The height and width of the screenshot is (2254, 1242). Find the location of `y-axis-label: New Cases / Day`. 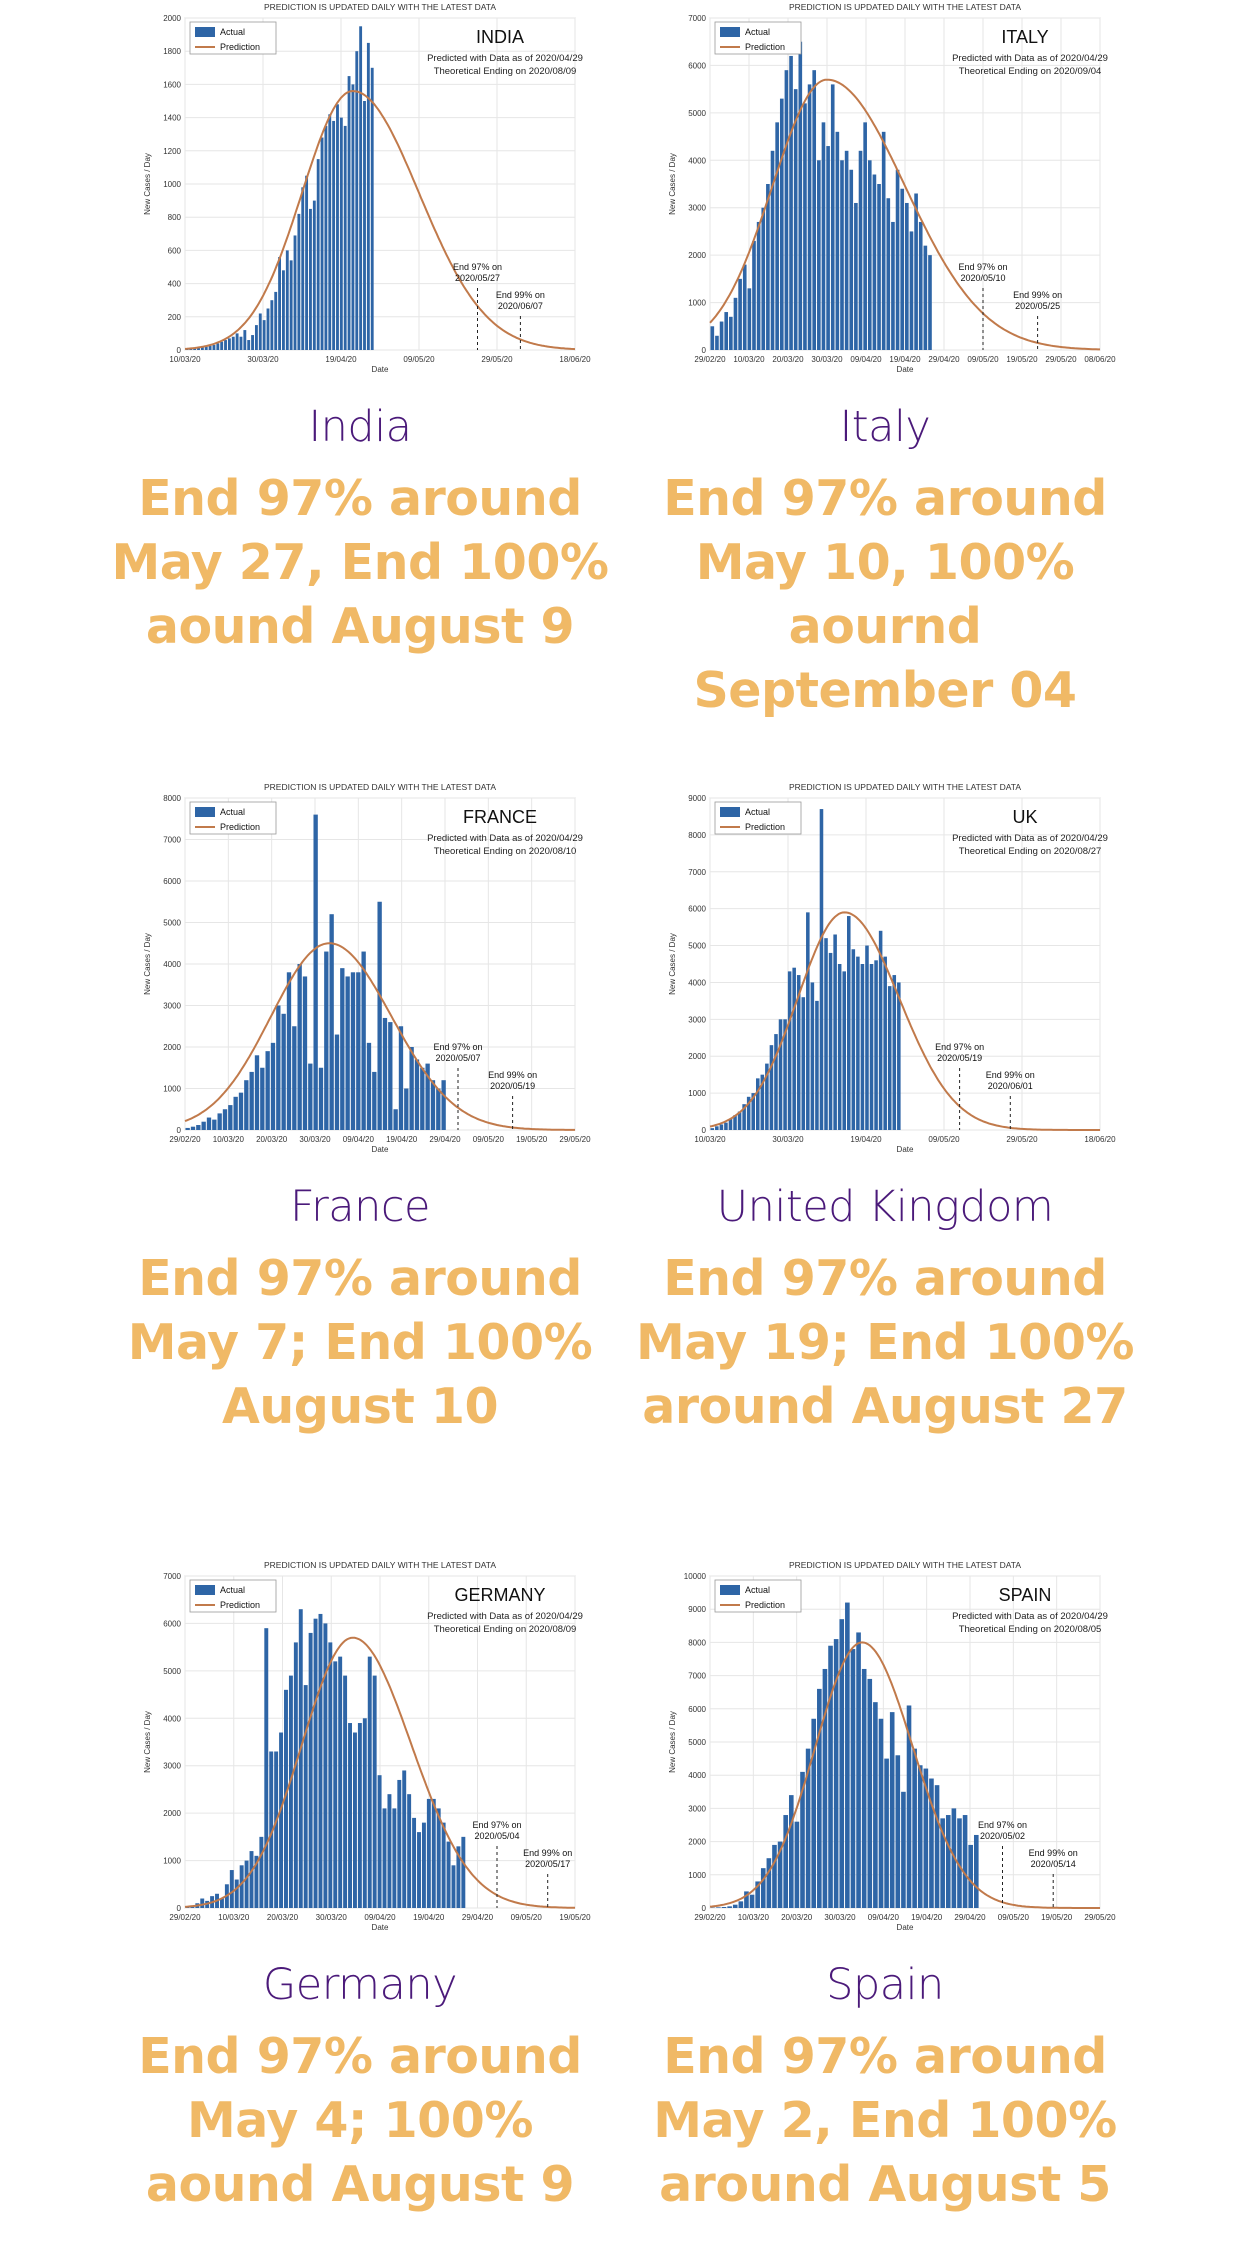

y-axis-label: New Cases / Day is located at coordinates (147, 184).